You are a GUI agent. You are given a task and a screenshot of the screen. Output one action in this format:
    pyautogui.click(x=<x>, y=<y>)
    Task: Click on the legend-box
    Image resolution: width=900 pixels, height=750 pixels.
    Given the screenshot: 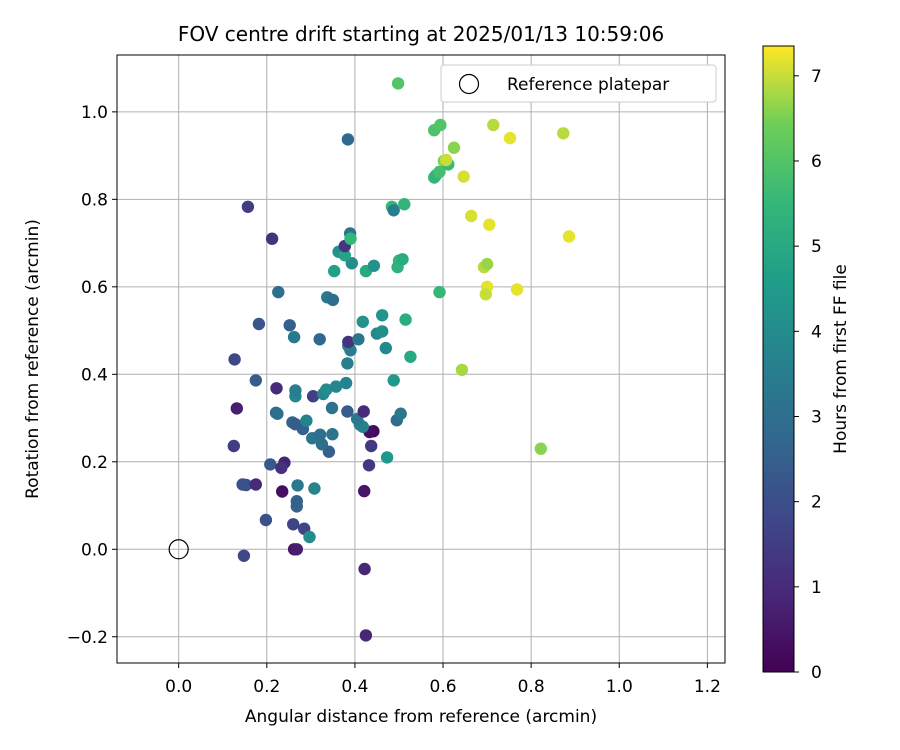 What is the action you would take?
    pyautogui.click(x=578, y=83)
    